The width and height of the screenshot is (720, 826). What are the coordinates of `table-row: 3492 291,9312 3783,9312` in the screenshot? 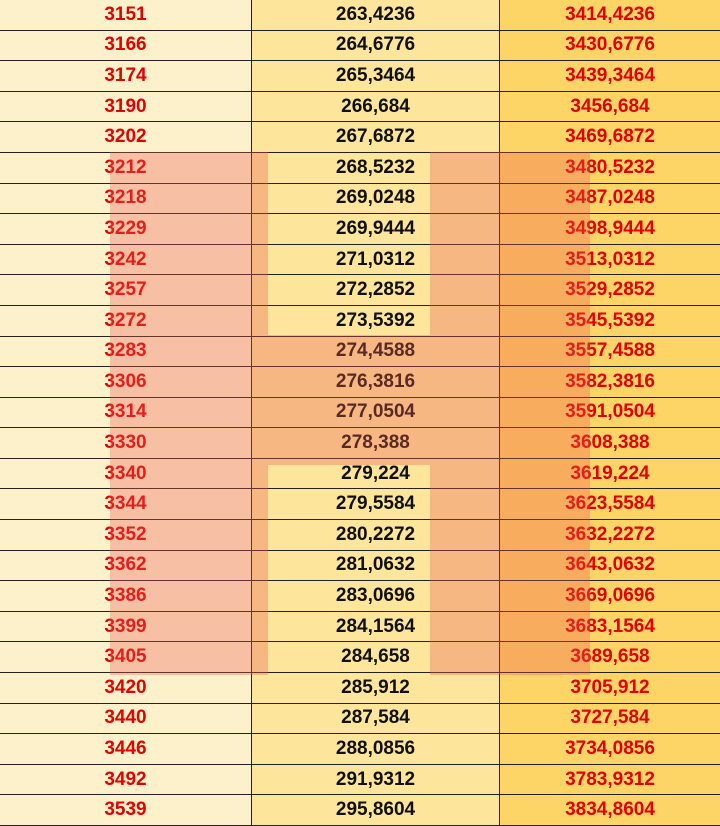 It's located at (360, 780).